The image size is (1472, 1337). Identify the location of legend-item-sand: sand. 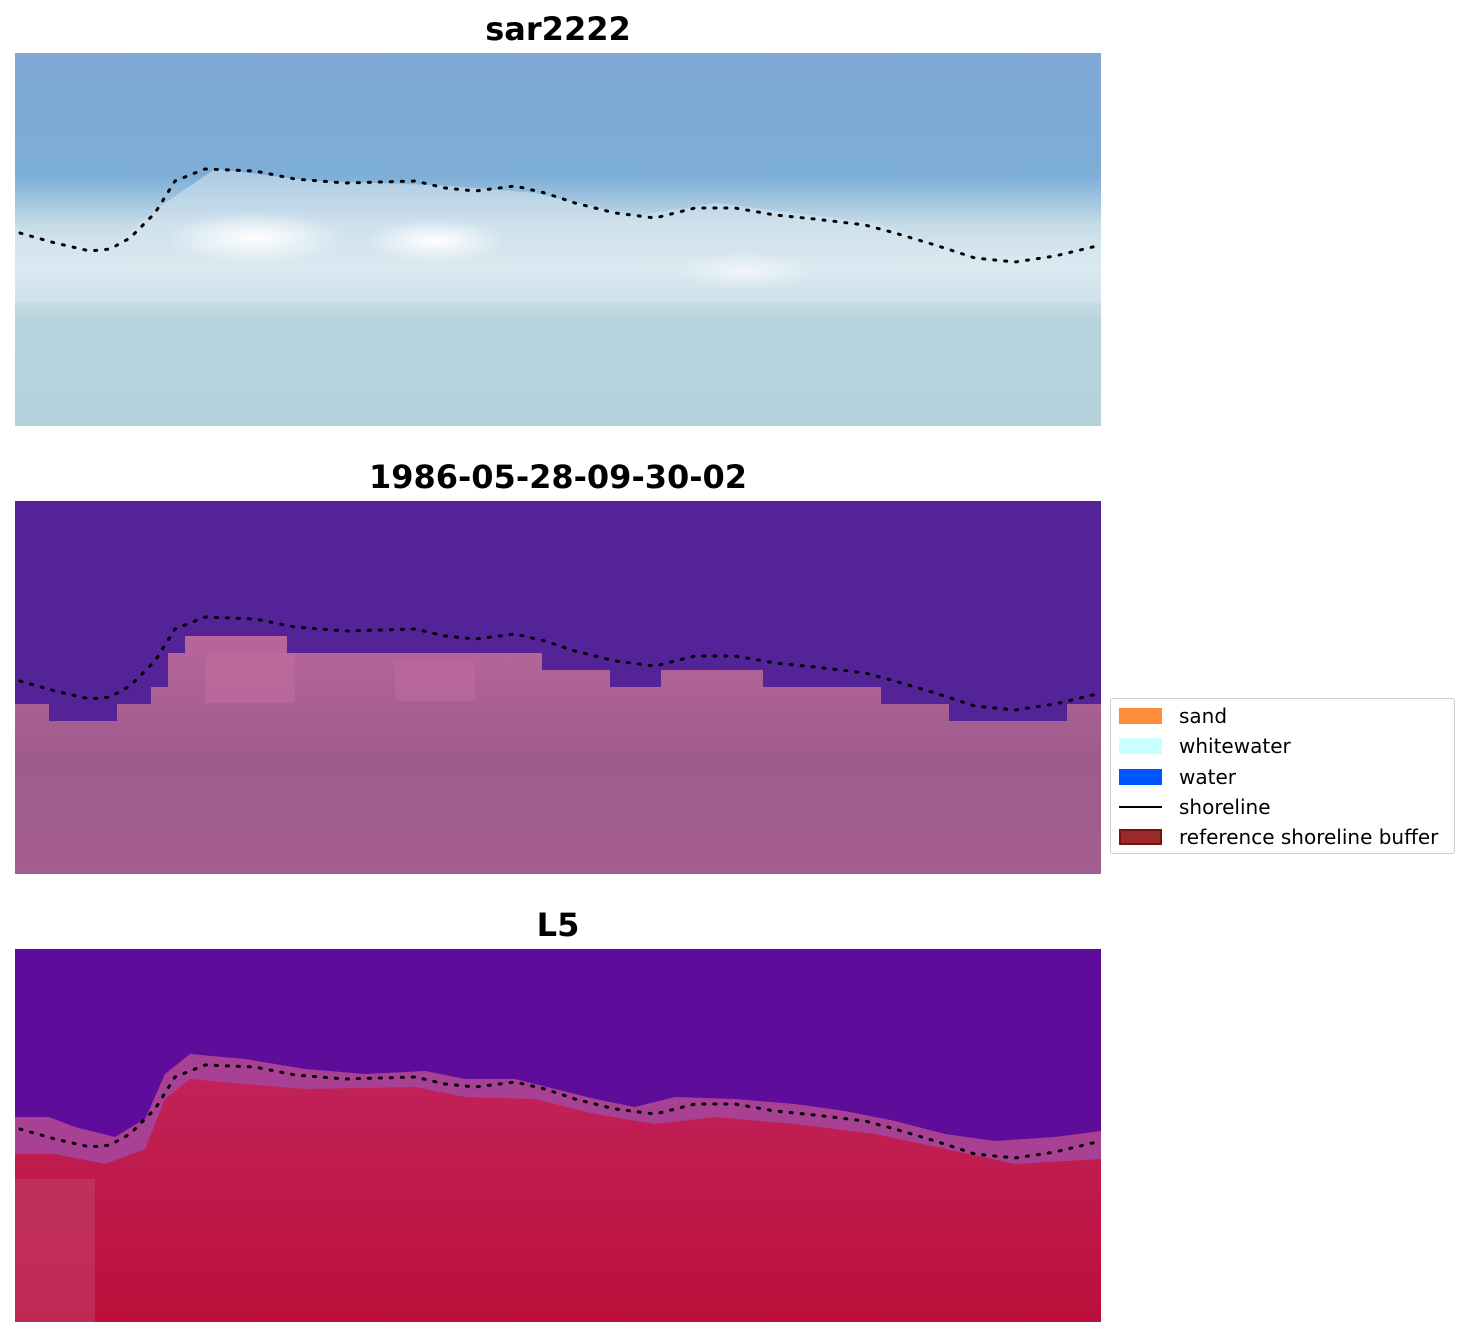
(1173, 716).